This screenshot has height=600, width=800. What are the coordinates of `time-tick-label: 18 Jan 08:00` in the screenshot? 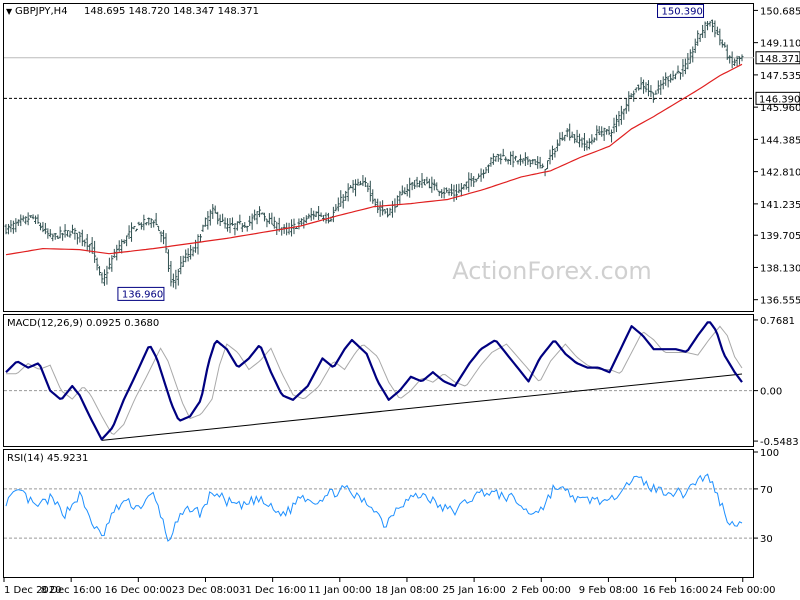 It's located at (406, 590).